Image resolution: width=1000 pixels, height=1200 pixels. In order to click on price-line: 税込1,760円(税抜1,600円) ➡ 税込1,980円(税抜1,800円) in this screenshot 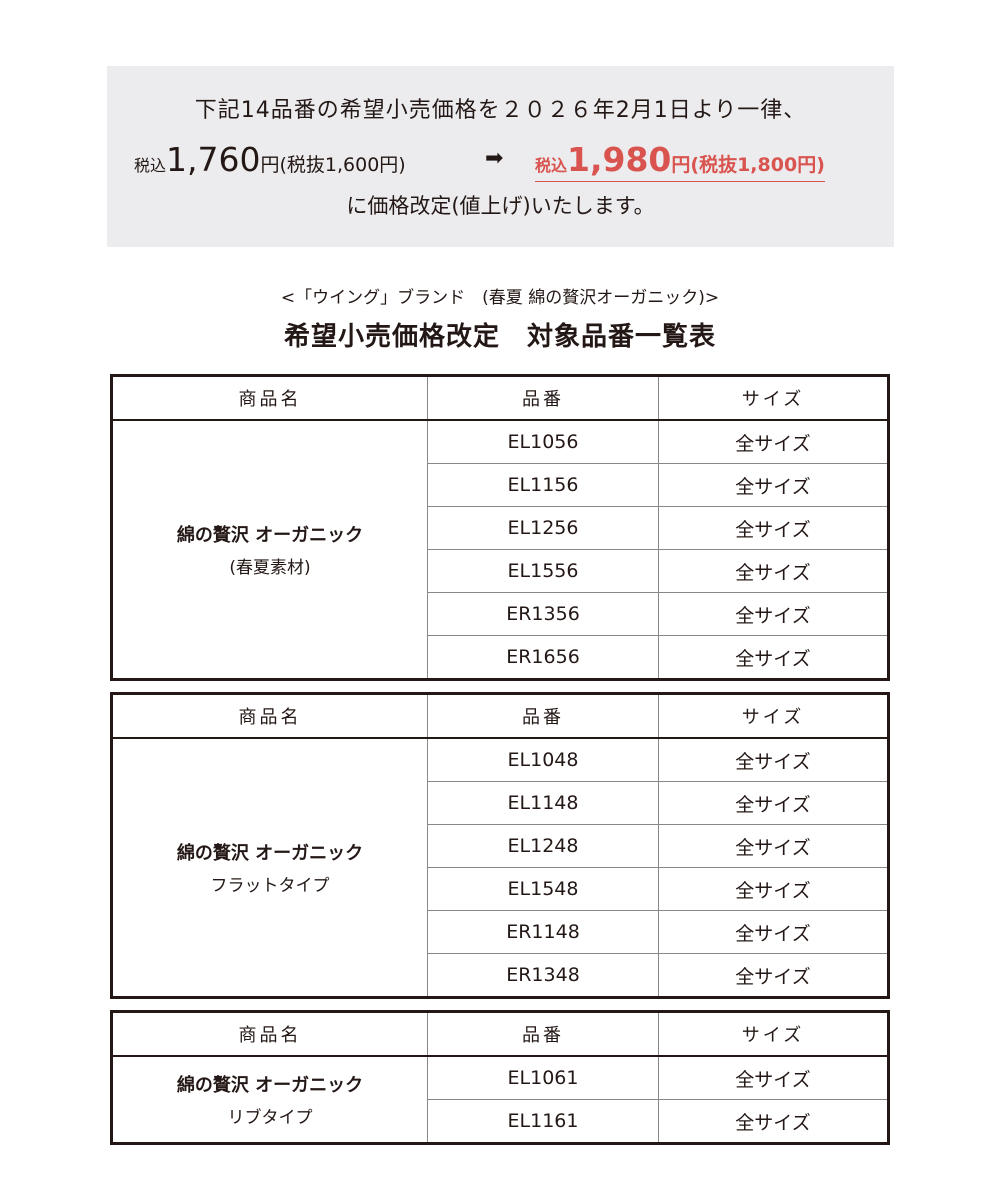, I will do `click(500, 161)`.